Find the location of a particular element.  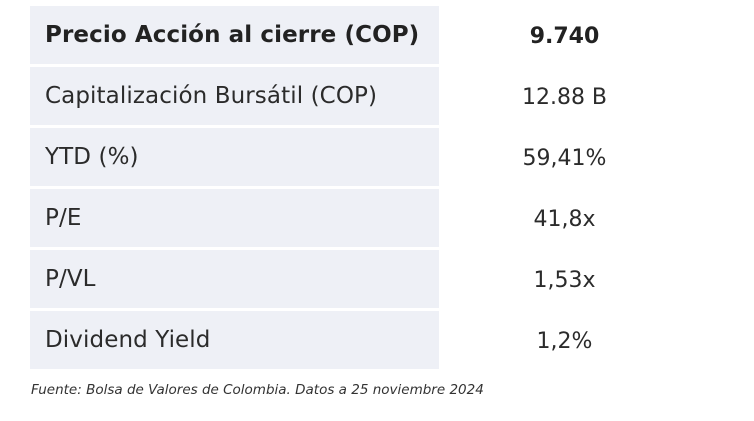

market-cap-value: 12.88 B is located at coordinates (564, 97).